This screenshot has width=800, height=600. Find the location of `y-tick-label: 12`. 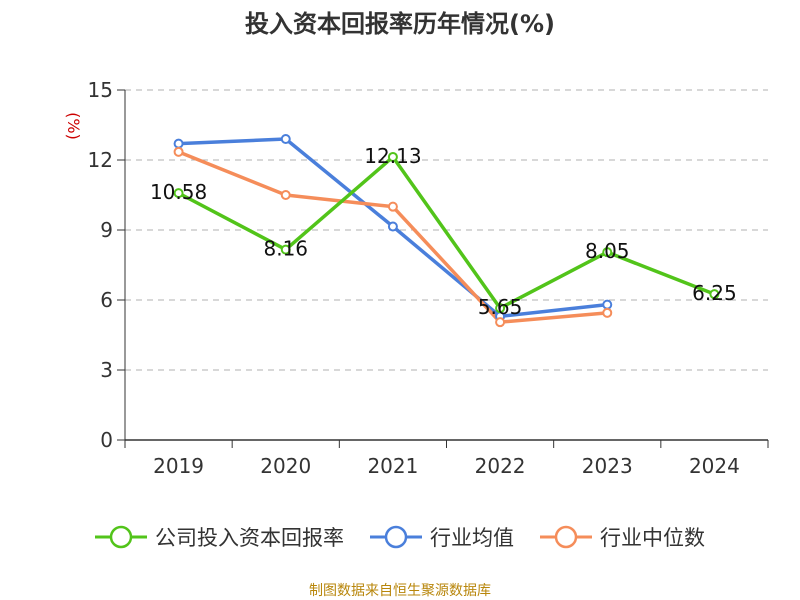

y-tick-label: 12 is located at coordinates (100, 160).